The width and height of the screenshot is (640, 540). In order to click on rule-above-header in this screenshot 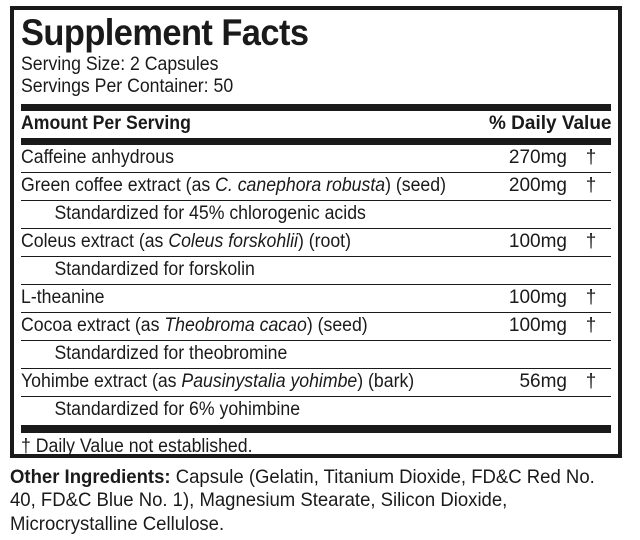, I will do `click(316, 107)`.